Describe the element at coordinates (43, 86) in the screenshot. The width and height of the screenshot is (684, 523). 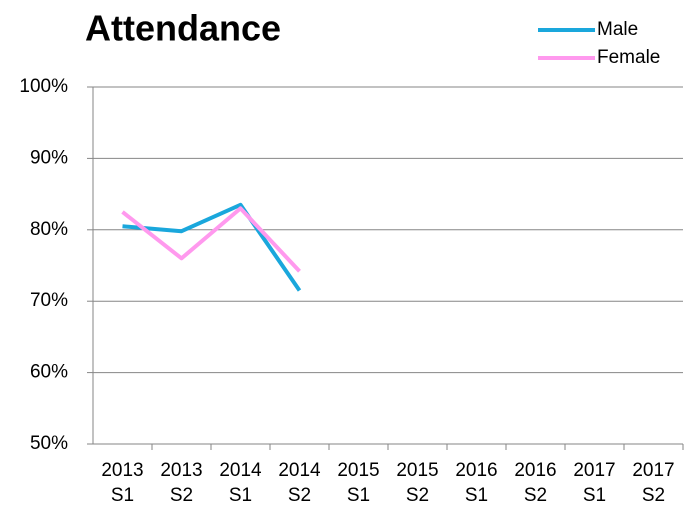
I see `y-tick-label: 100%` at that location.